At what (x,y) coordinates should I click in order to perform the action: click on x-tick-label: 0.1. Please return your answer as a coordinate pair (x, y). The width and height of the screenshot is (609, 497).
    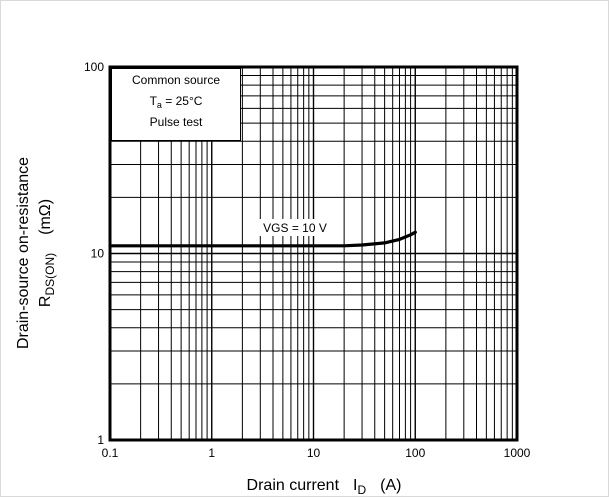
    Looking at the image, I should click on (110, 453).